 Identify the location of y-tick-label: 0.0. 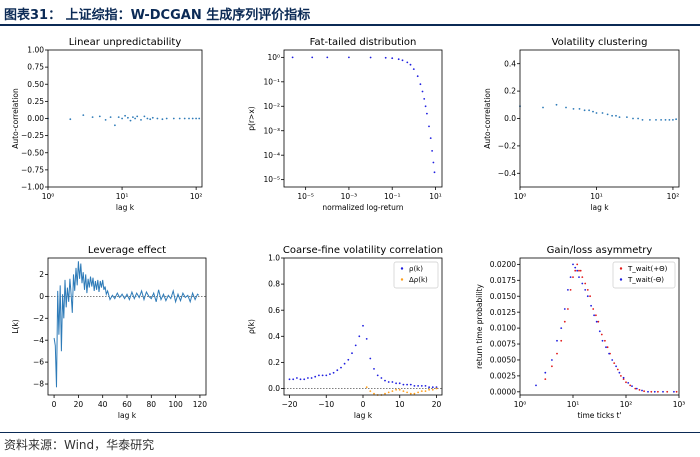
(274, 388).